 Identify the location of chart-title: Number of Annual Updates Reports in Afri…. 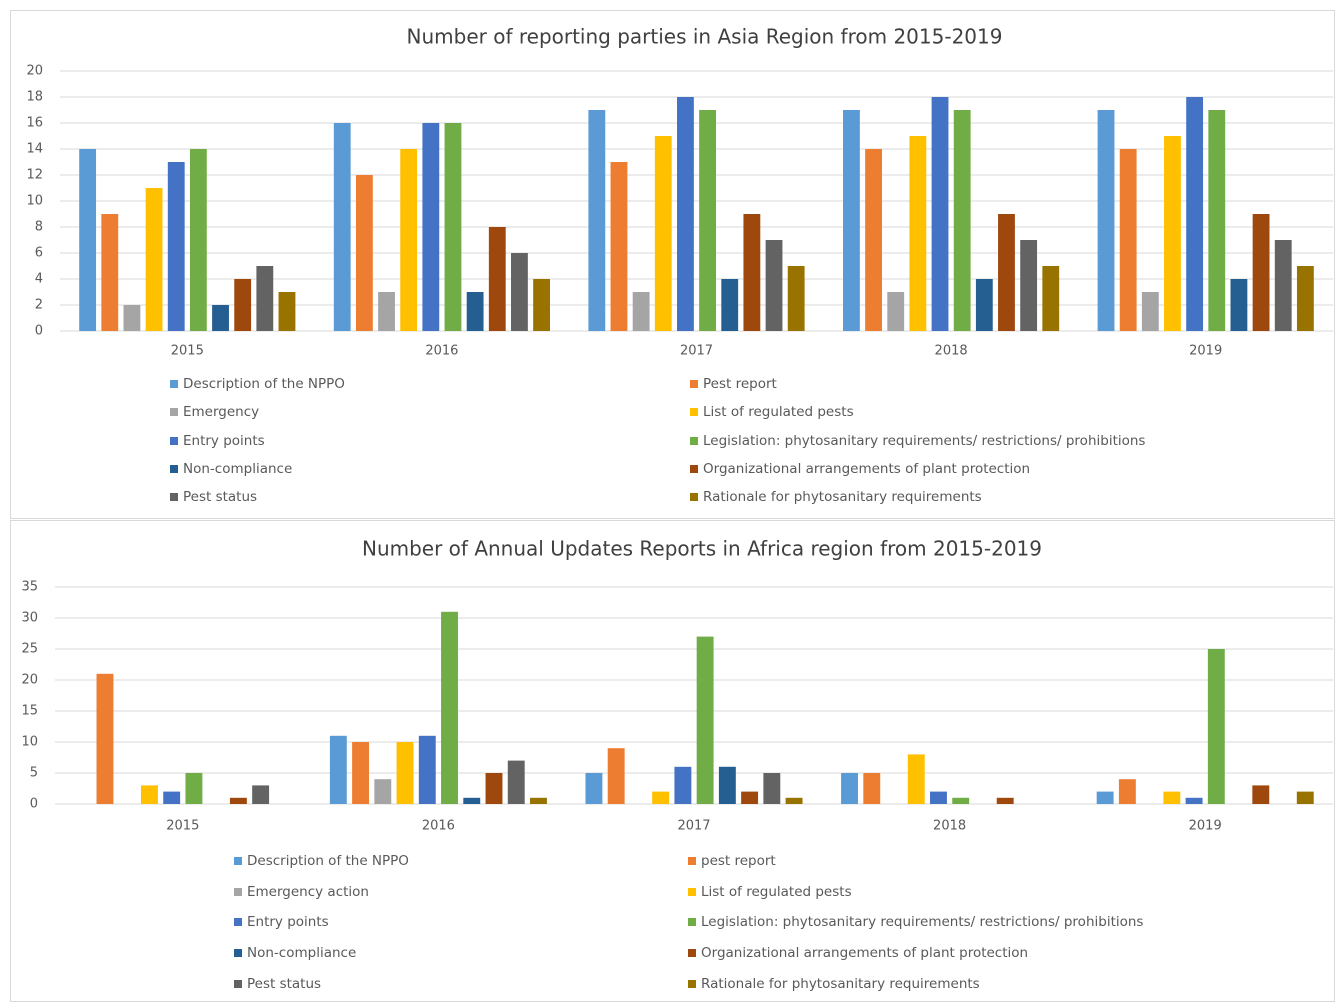
(702, 549).